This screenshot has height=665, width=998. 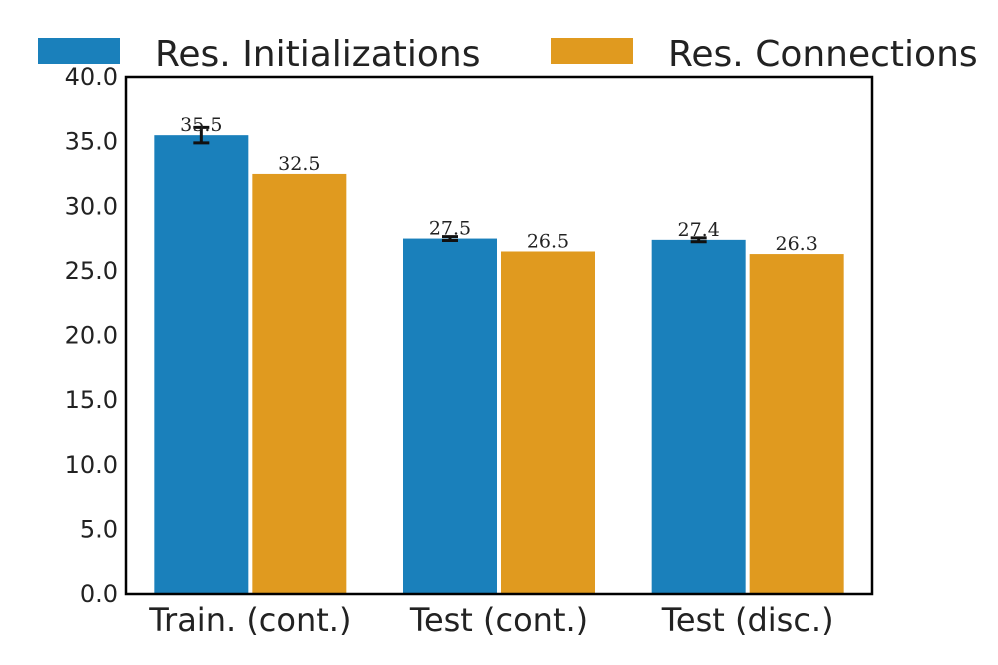 What do you see at coordinates (450, 229) in the screenshot?
I see `data-label: 27.5` at bounding box center [450, 229].